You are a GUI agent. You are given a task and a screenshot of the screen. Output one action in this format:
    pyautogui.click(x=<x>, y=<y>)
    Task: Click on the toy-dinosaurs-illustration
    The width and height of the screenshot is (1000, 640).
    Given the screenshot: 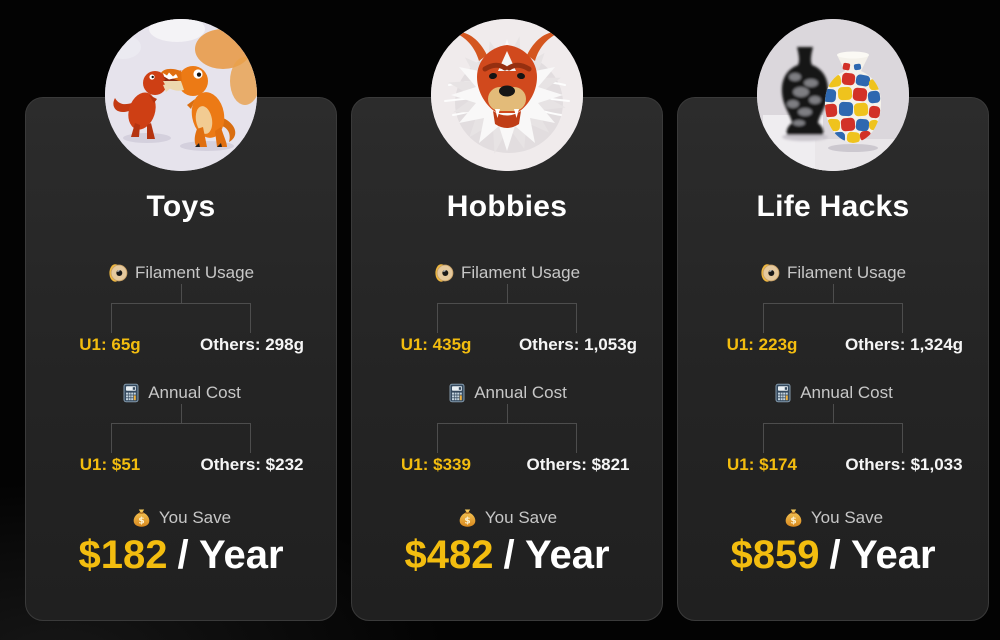 What is the action you would take?
    pyautogui.click(x=181, y=95)
    